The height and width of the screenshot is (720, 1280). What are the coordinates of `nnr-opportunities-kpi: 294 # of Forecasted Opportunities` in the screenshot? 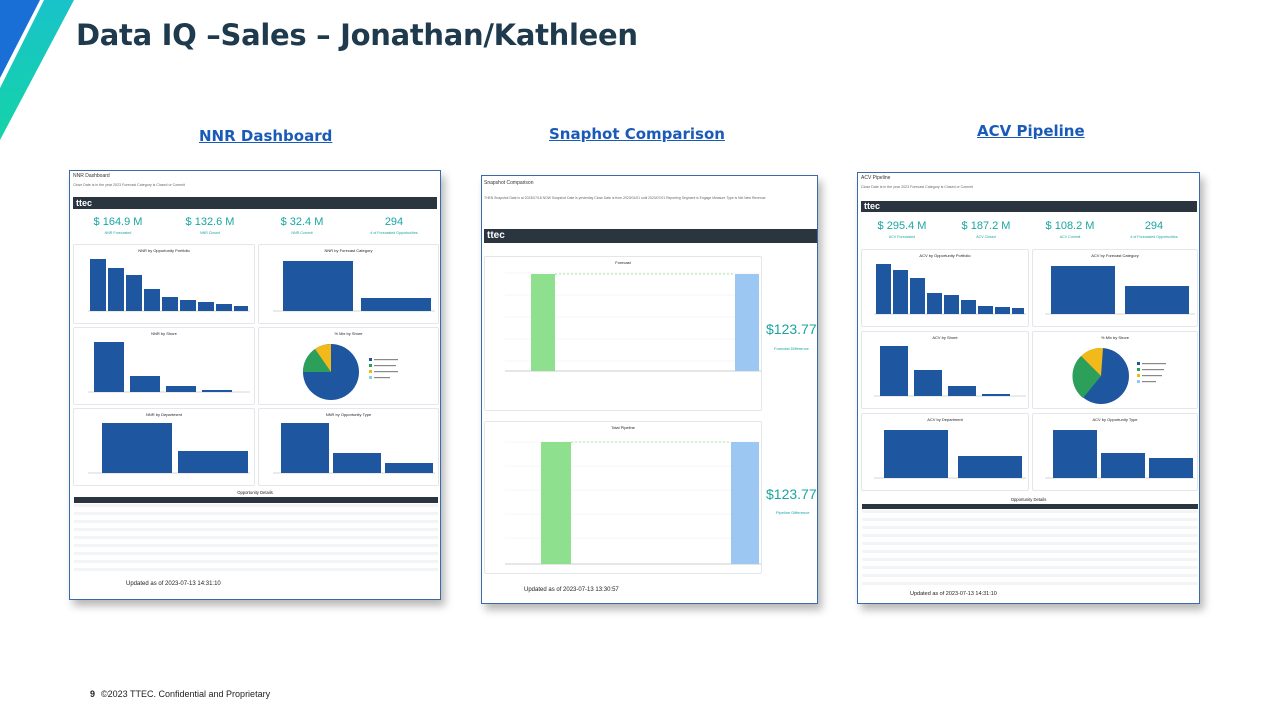 It's located at (394, 225).